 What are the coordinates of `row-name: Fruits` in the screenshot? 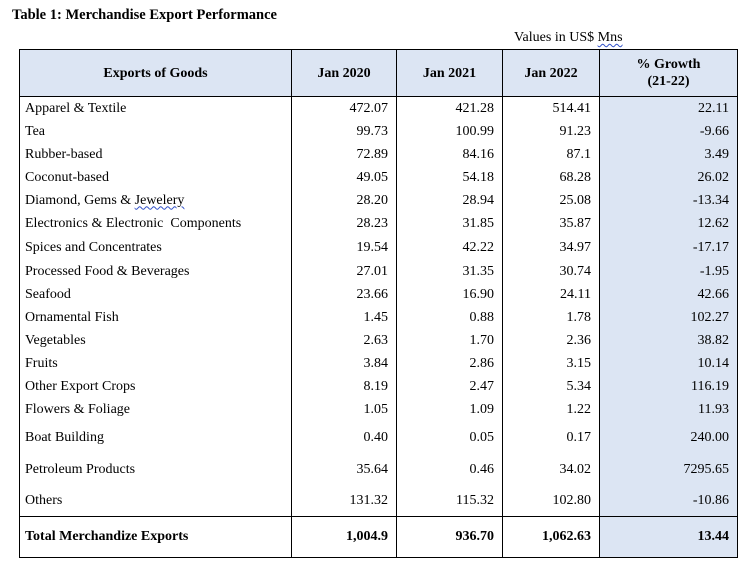 It's located at (155, 363).